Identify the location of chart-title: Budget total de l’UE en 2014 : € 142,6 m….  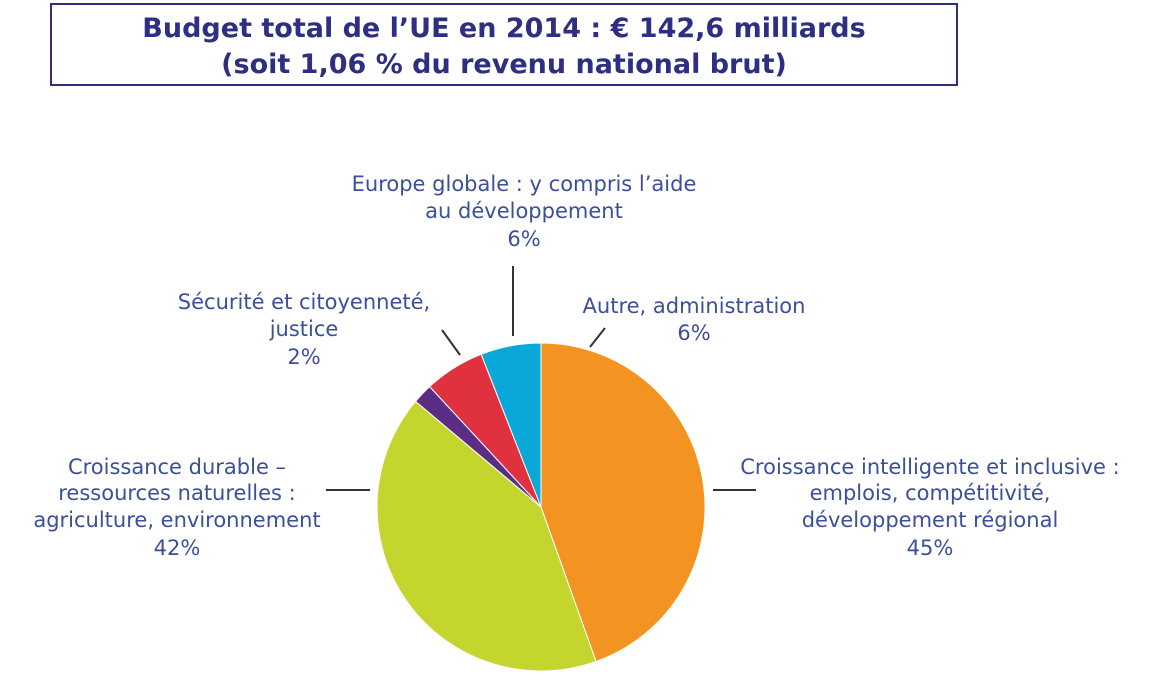
(504, 44).